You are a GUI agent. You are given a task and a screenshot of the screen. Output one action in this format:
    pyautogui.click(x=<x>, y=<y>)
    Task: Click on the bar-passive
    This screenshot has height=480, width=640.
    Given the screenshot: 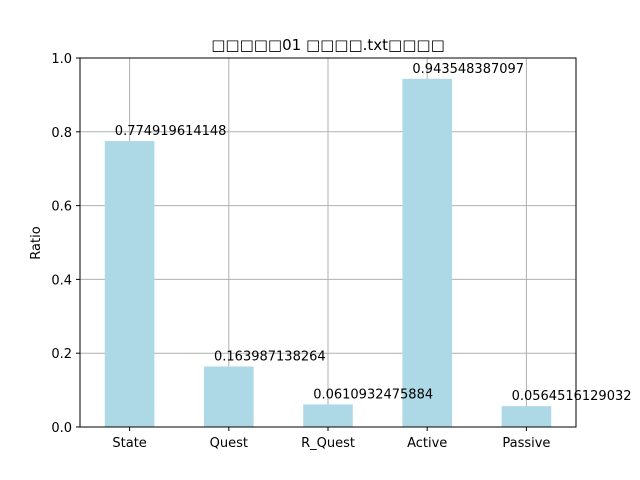 What is the action you would take?
    pyautogui.click(x=526, y=416)
    